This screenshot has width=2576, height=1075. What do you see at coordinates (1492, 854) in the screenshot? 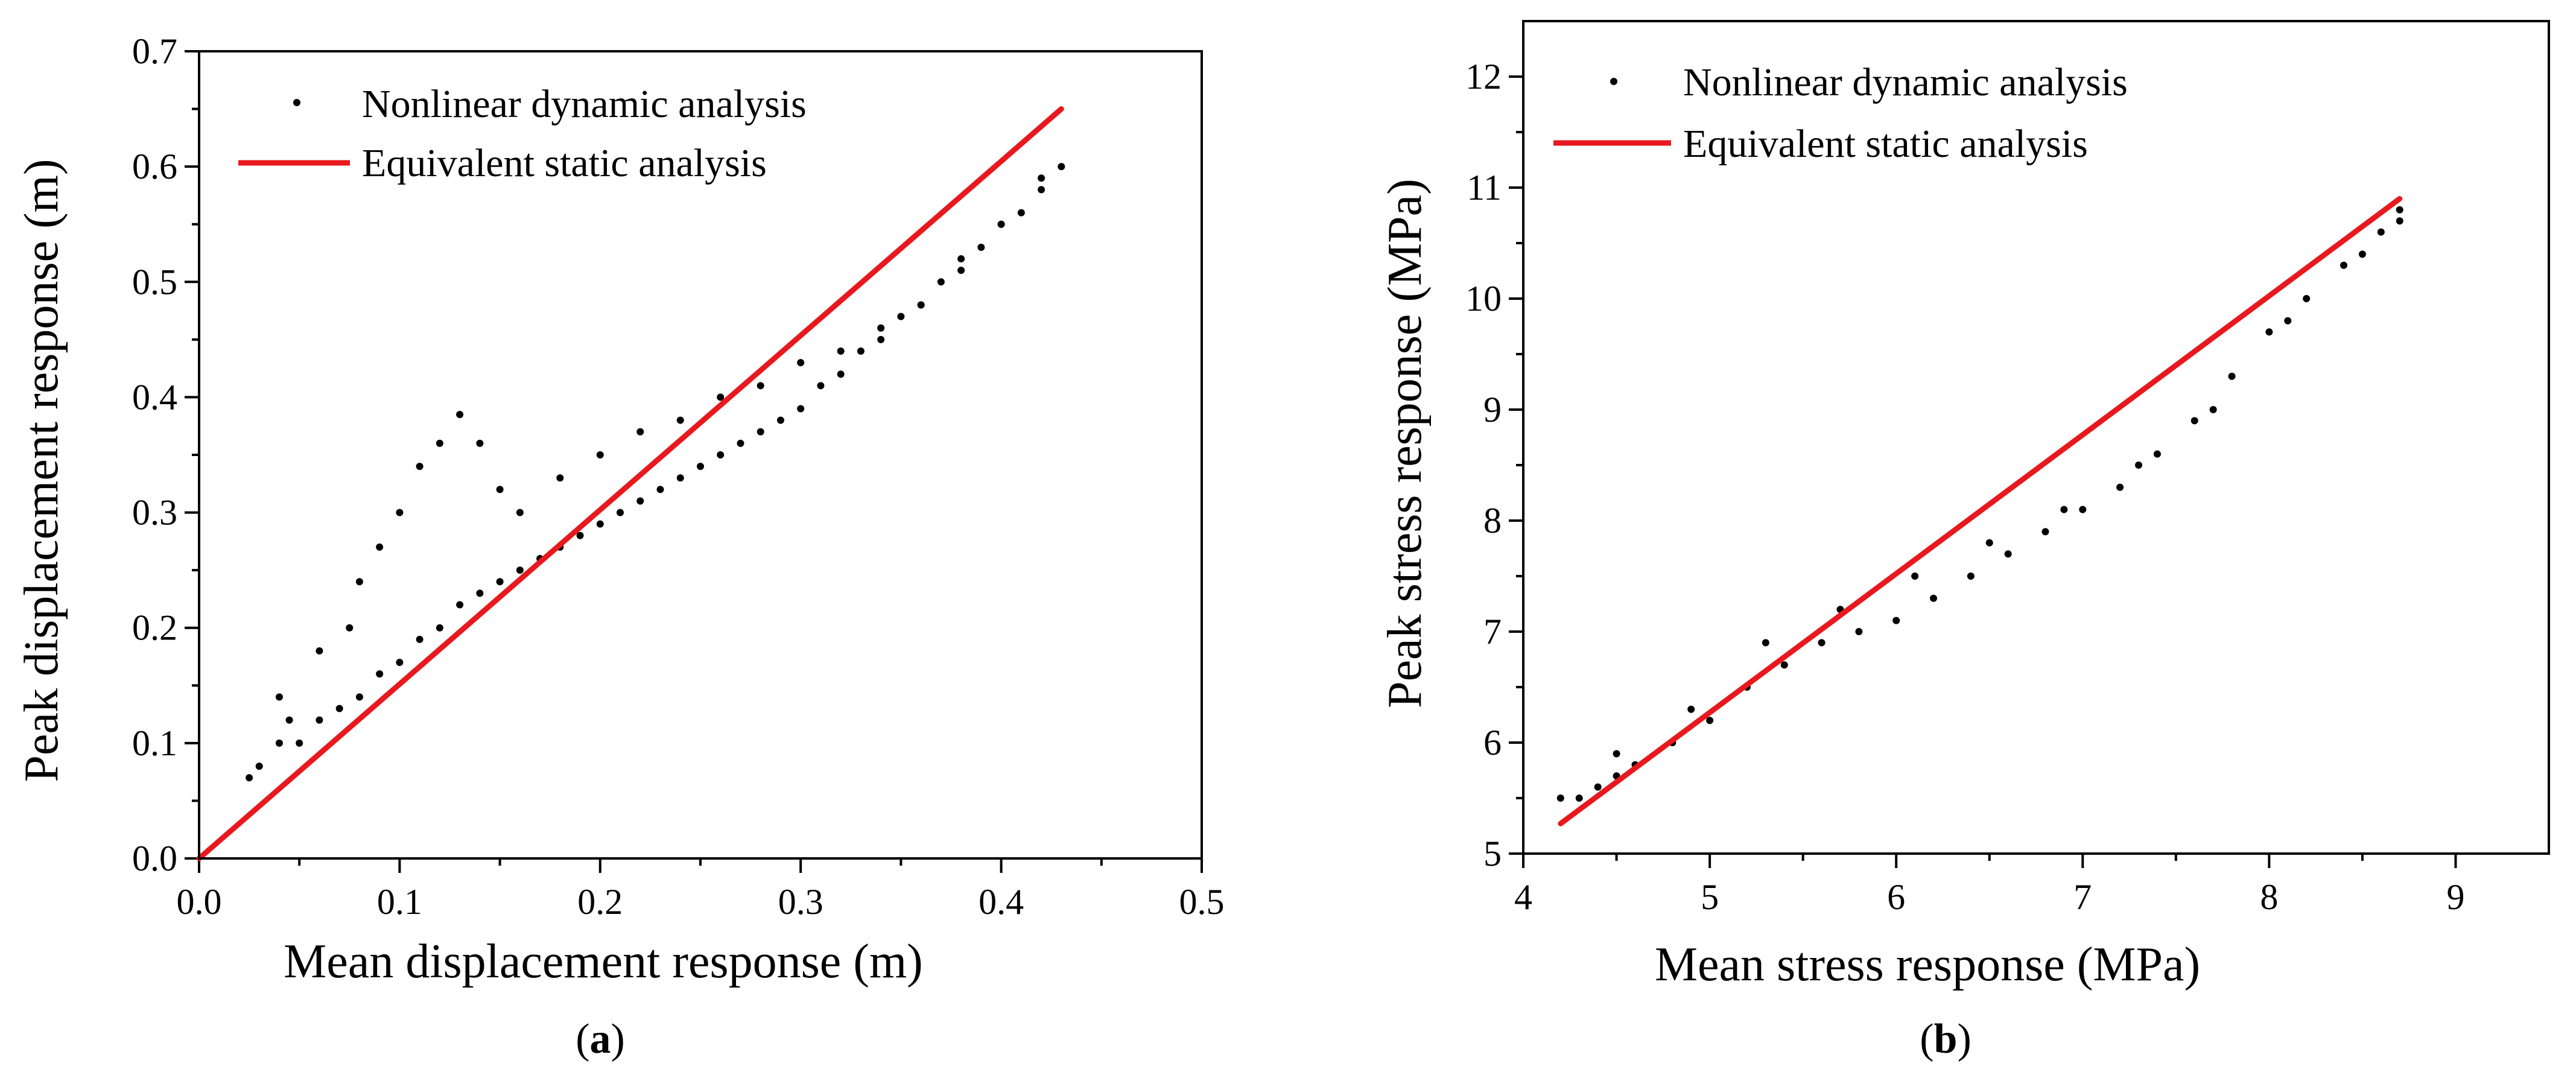
I see `chart-b-y-tick-label: 5` at bounding box center [1492, 854].